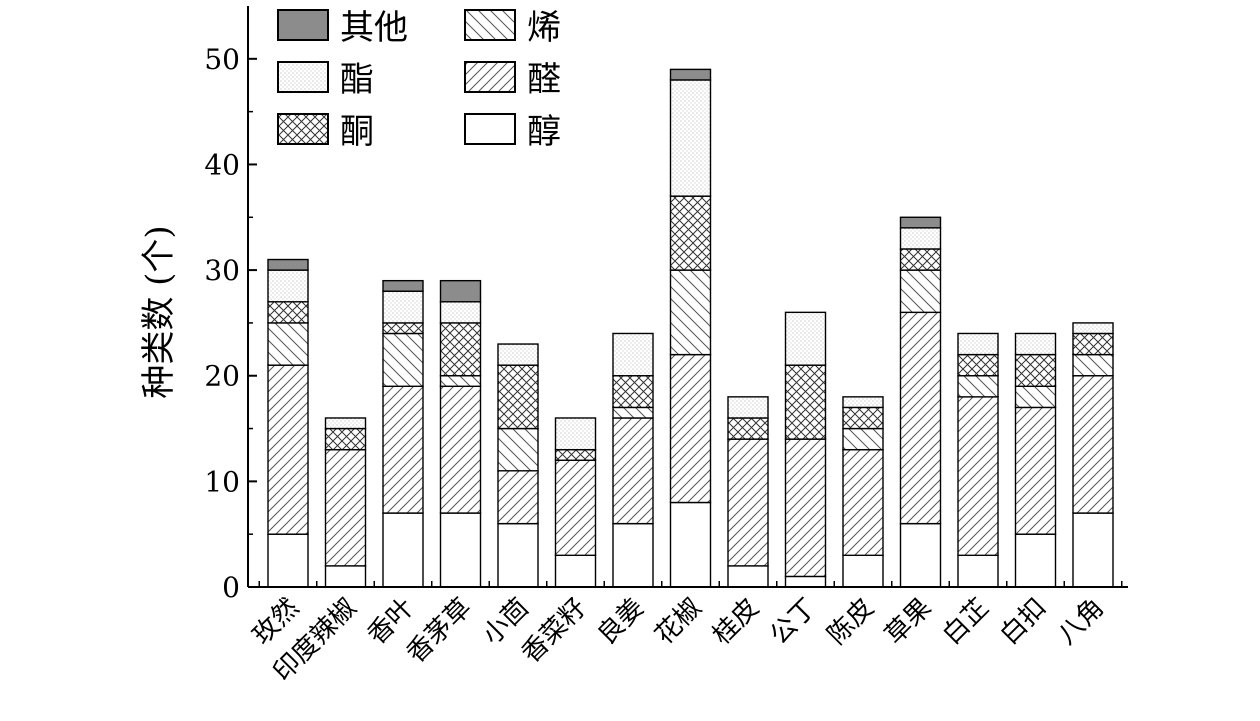 This screenshot has width=1260, height=721. I want to click on legend-label: 酮, so click(357, 132).